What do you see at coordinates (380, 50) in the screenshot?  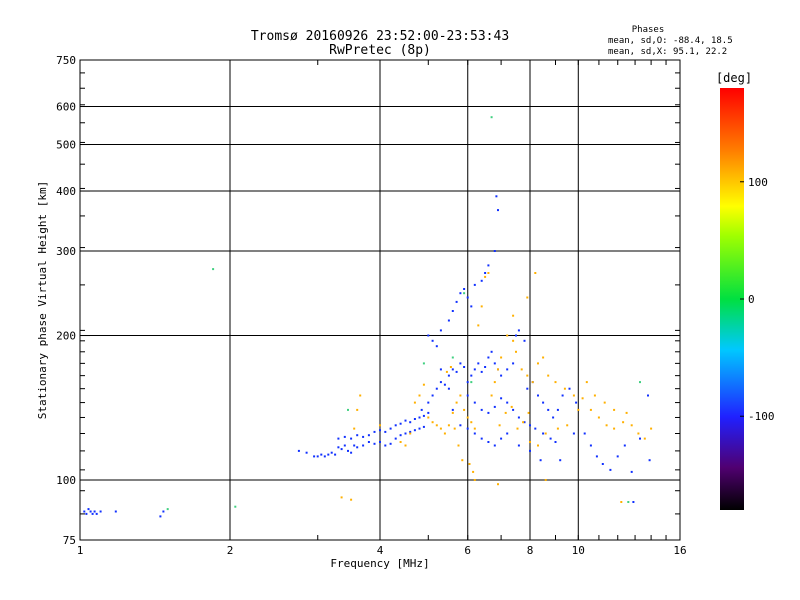 I see `chart-subtitle: RwPretec (8p)` at bounding box center [380, 50].